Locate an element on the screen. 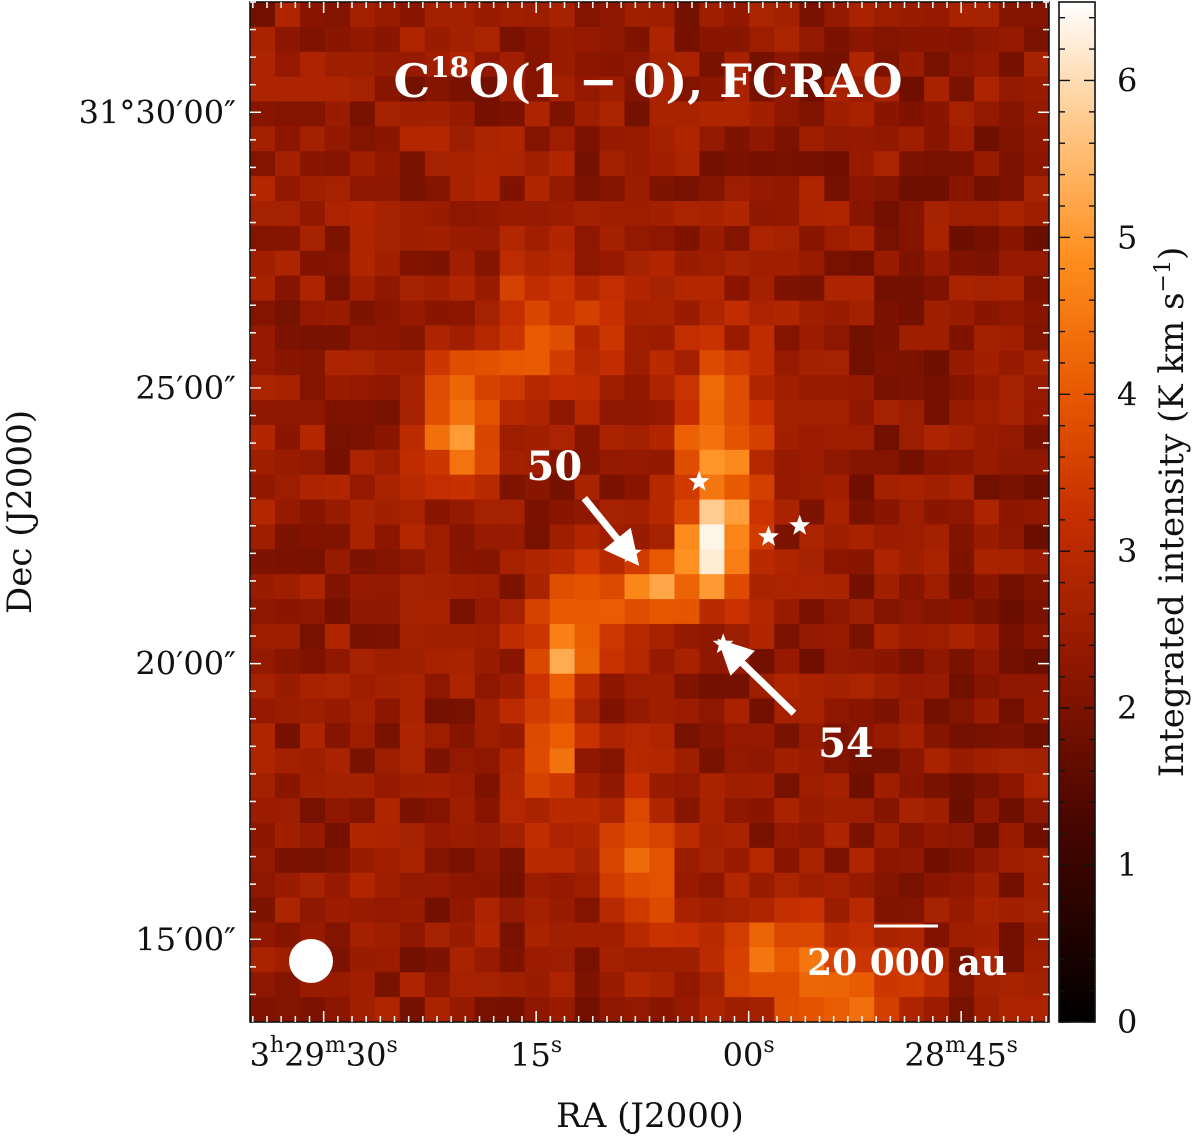 The height and width of the screenshot is (1144, 1200). ra-tick-label: 00s is located at coordinates (749, 1053).